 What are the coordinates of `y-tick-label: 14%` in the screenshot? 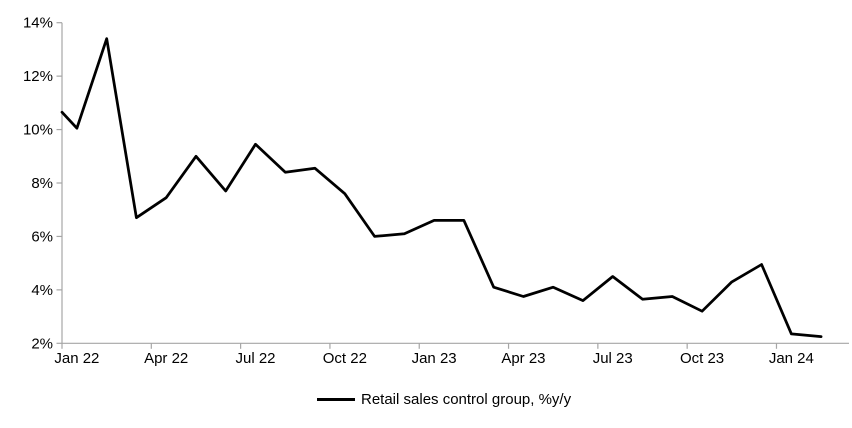 It's located at (38, 23).